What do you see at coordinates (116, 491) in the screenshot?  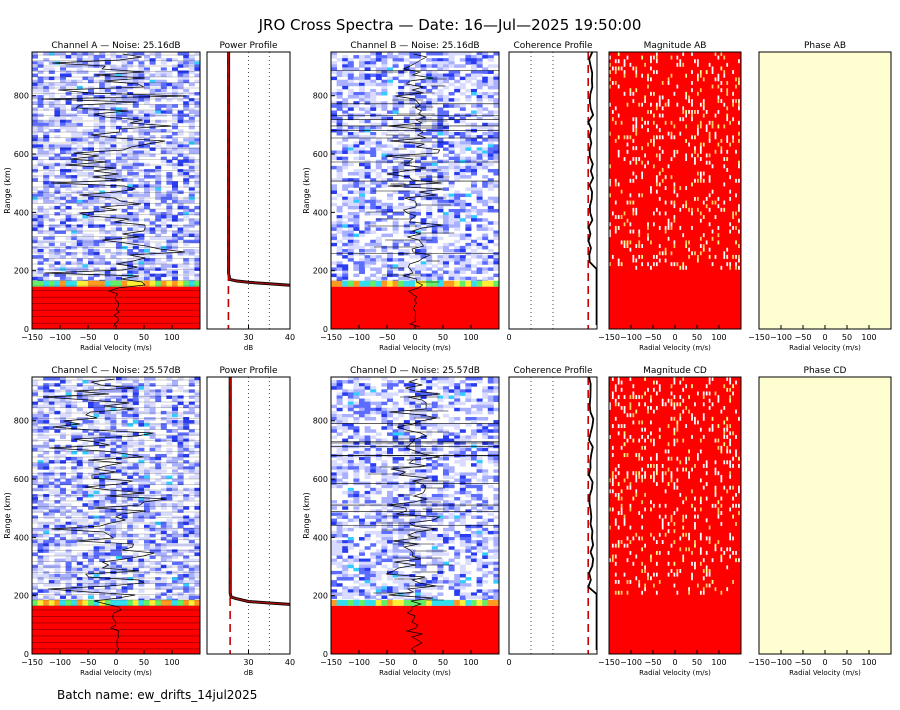 I see `chC-cells` at bounding box center [116, 491].